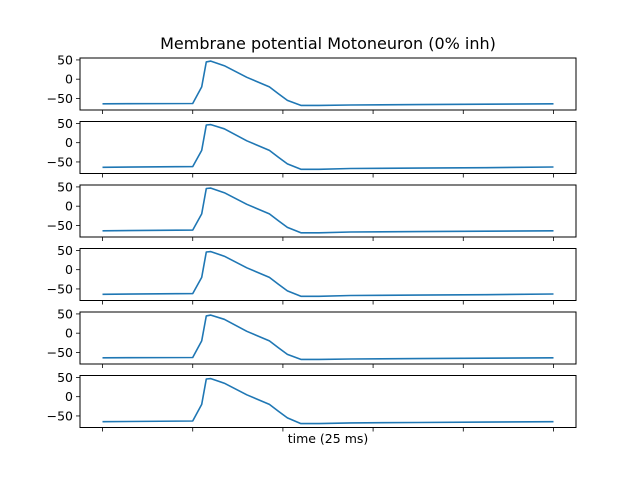  I want to click on subplot-3: 50 0 −50, so click(312, 210).